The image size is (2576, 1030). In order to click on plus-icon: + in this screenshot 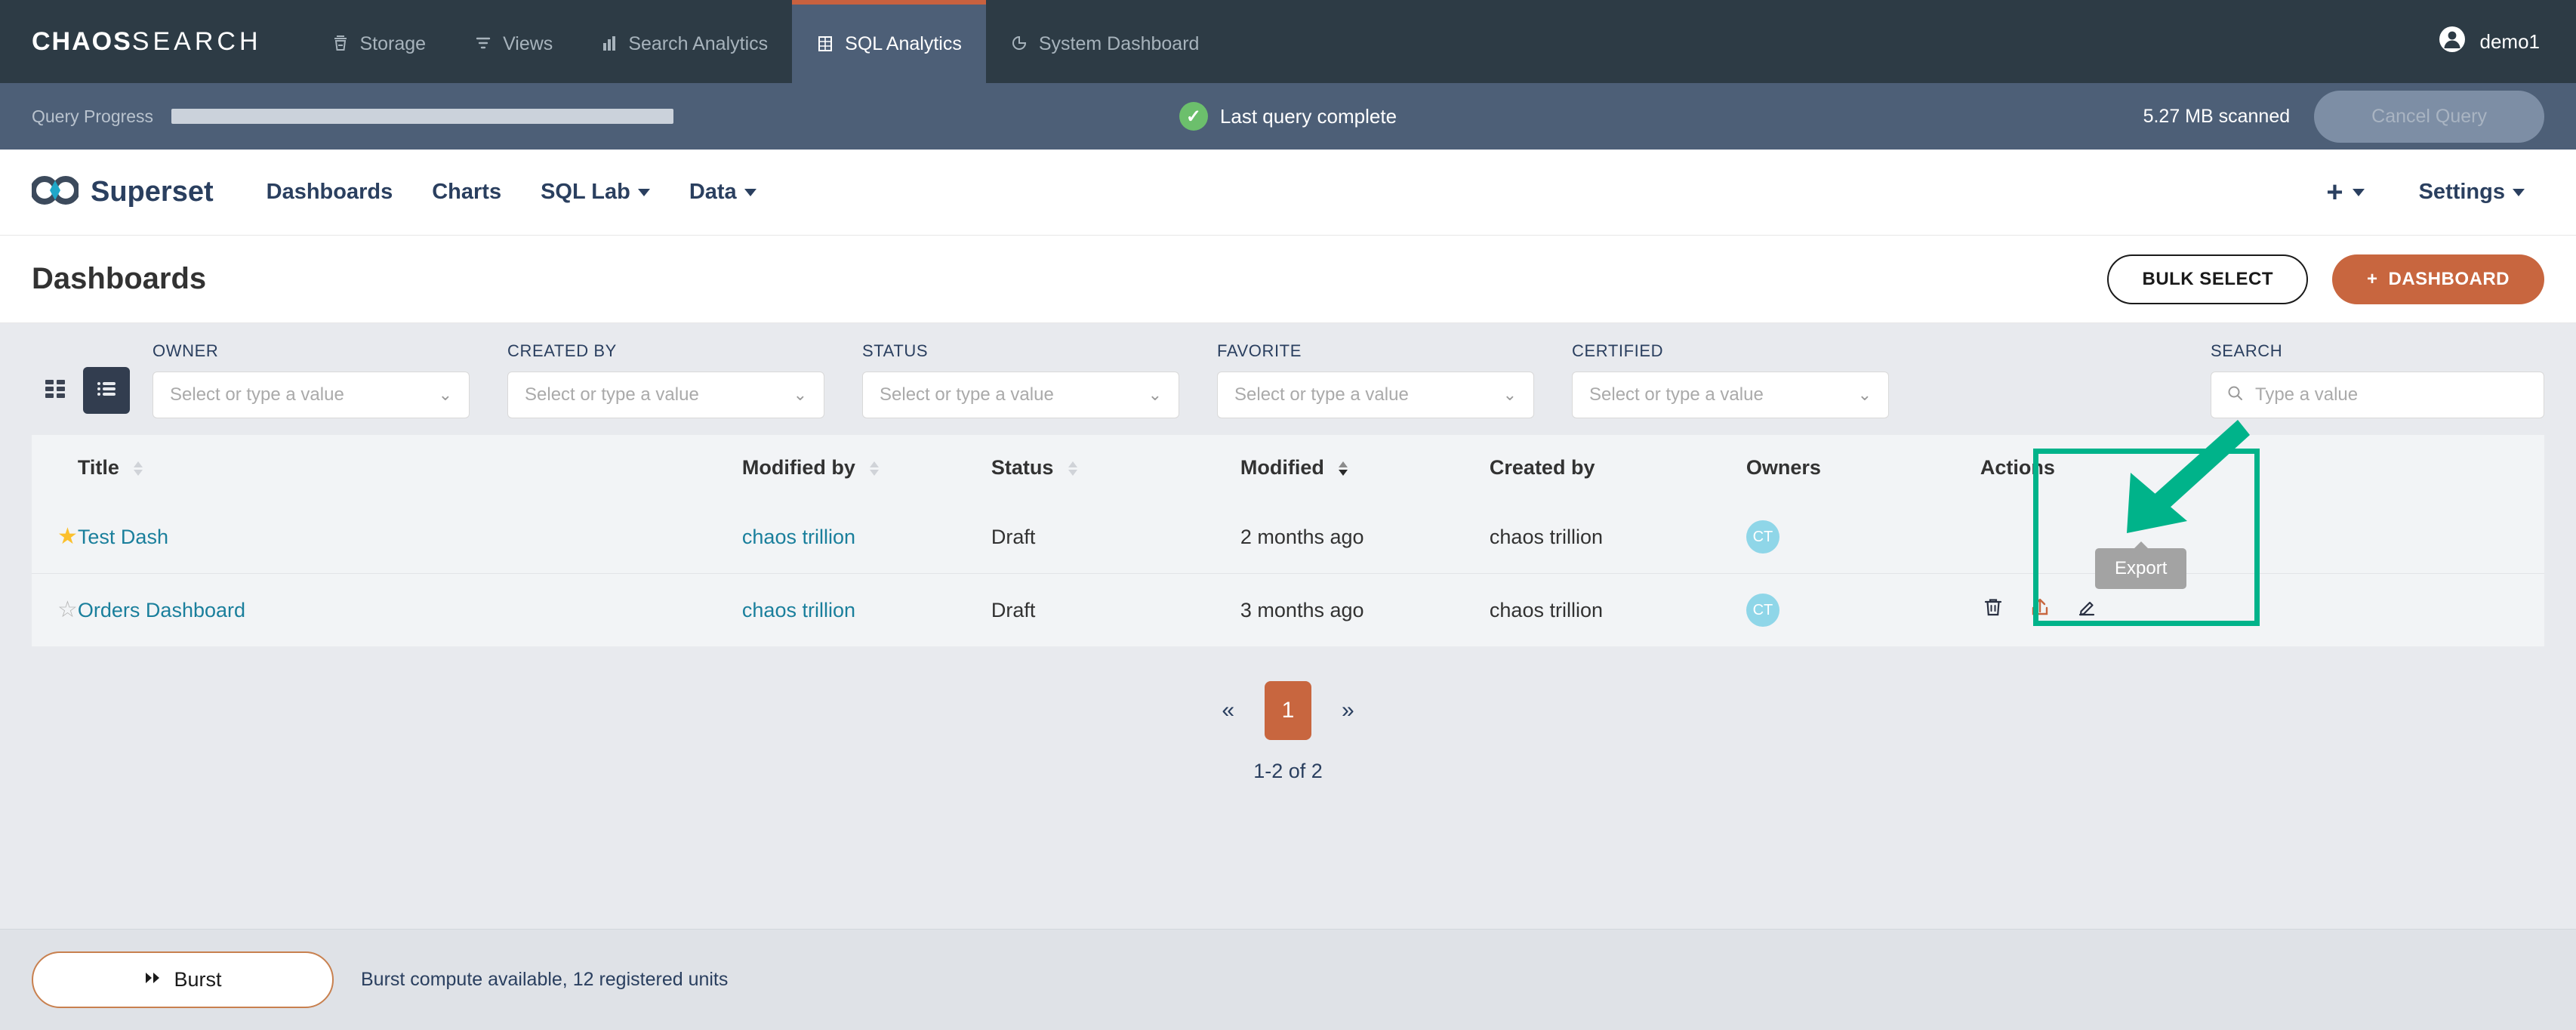, I will do `click(2334, 192)`.